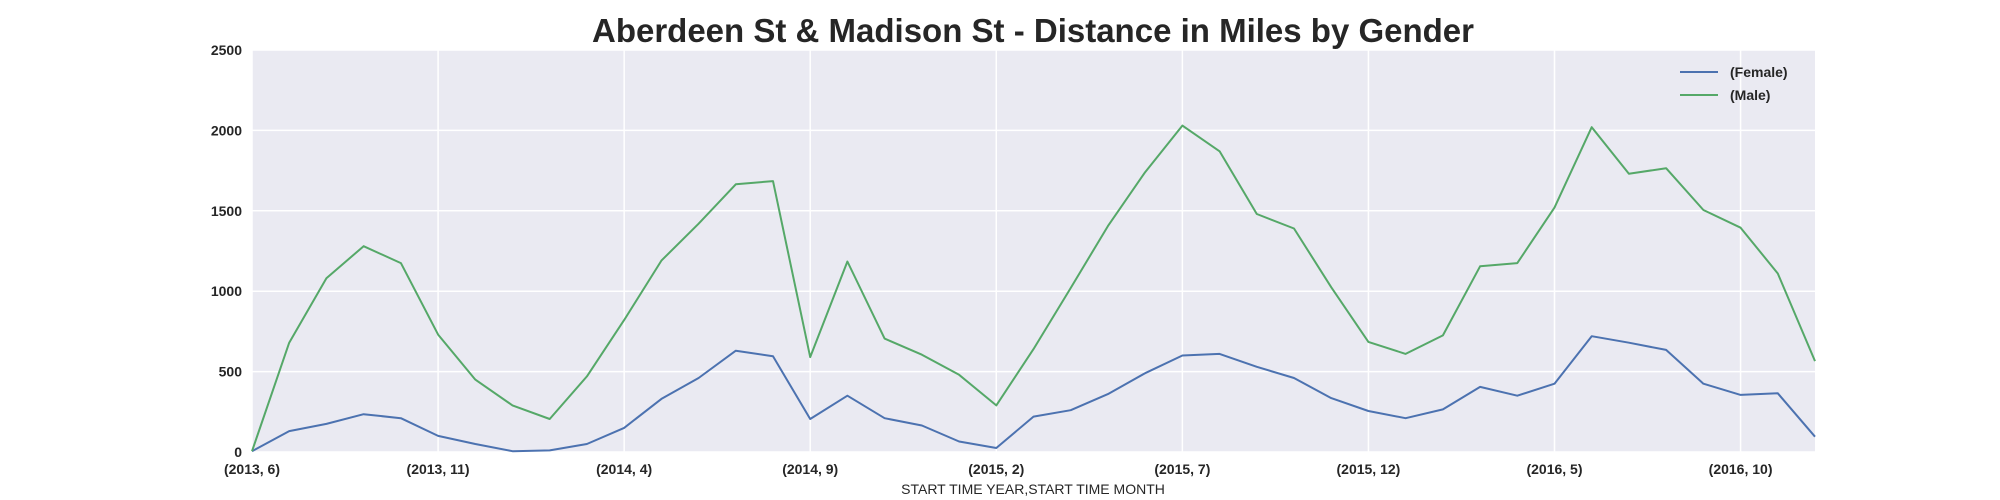 This screenshot has width=2000, height=500. What do you see at coordinates (226, 251) in the screenshot?
I see `y-axis-ticks: 0 500 1000 1500 2000 2500` at bounding box center [226, 251].